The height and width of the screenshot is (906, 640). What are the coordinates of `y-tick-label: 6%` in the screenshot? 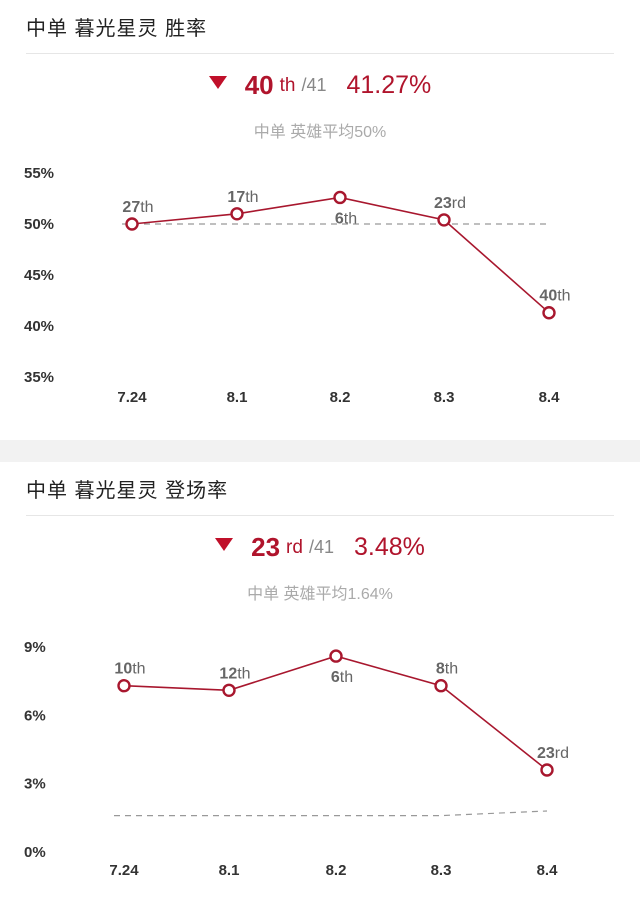 It's located at (35, 715).